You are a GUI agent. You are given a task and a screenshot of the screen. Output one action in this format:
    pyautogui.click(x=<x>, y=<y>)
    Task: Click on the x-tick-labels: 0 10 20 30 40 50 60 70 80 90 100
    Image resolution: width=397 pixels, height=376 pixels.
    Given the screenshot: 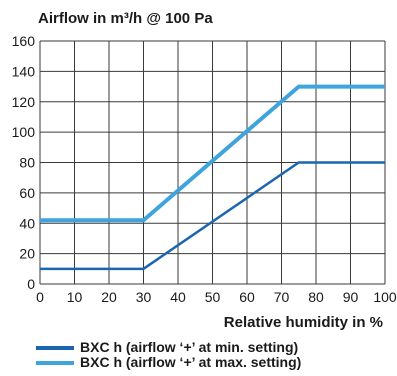 What is the action you would take?
    pyautogui.click(x=216, y=297)
    